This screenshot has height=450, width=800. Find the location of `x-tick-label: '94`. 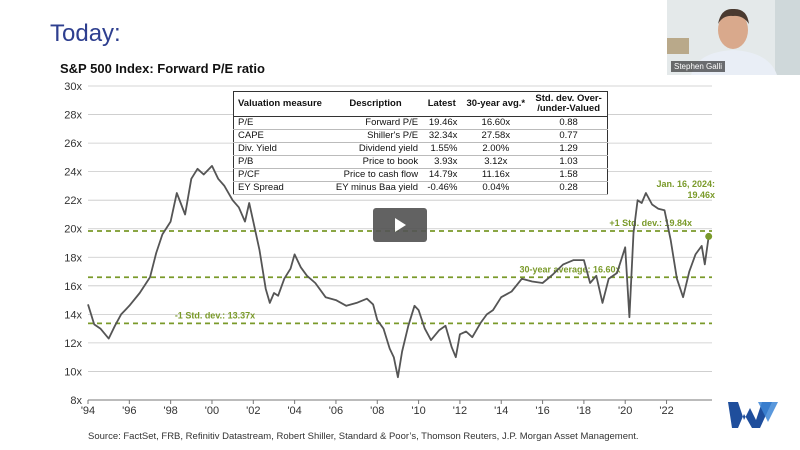

x-tick-label: '94 is located at coordinates (88, 411).